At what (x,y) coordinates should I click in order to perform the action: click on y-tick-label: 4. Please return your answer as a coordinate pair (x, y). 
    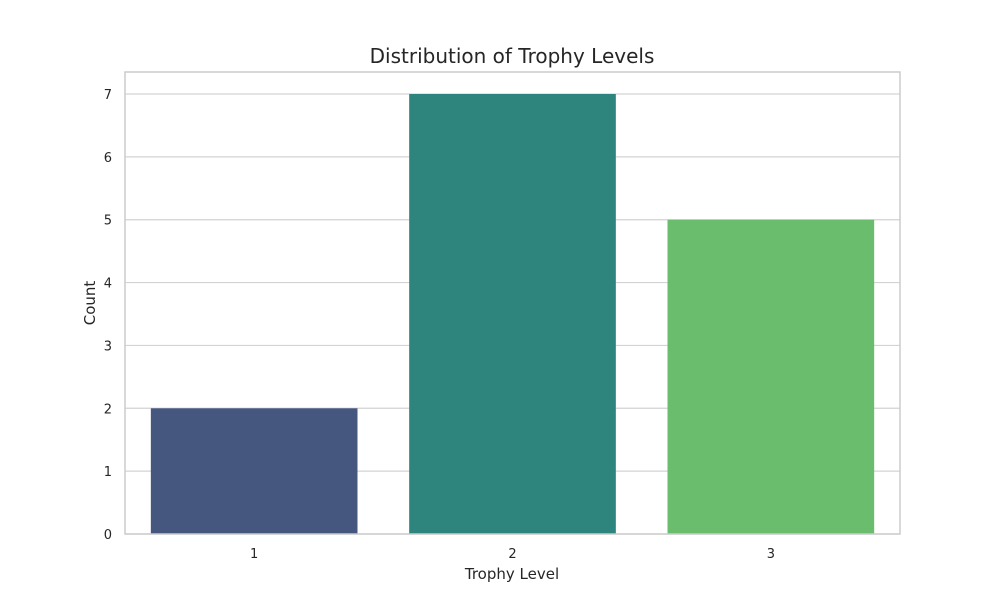
    Looking at the image, I should click on (108, 284).